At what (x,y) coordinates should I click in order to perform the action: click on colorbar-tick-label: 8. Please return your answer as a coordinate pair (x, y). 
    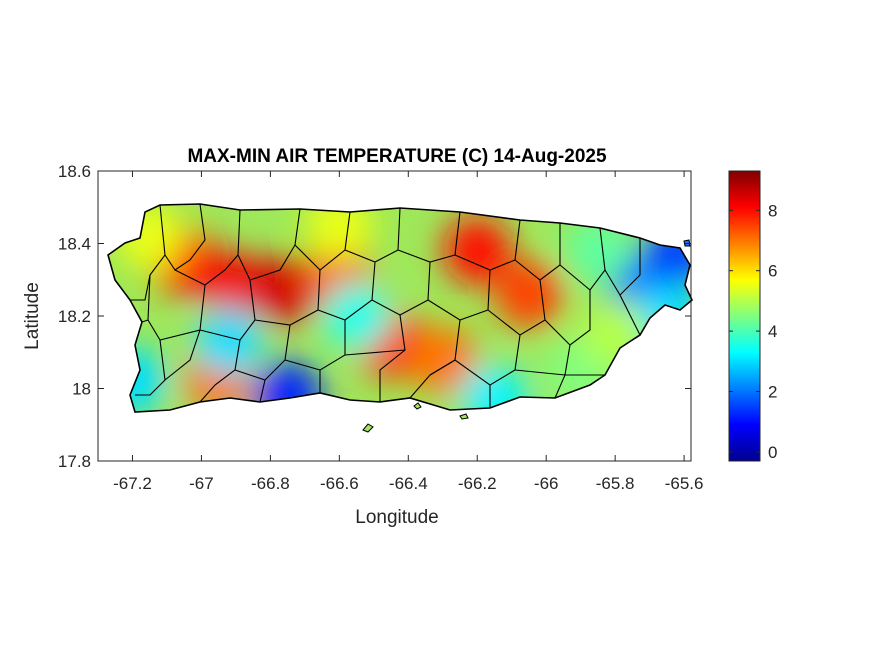
    Looking at the image, I should click on (772, 210).